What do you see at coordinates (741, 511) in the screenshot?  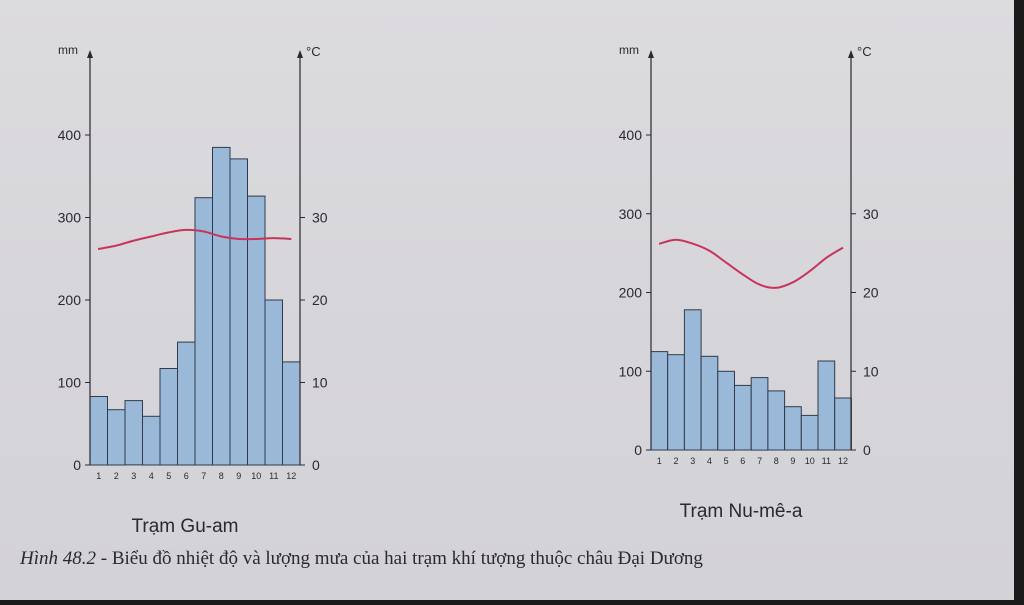 I see `station-title: Trạm Nu-mê-a` at bounding box center [741, 511].